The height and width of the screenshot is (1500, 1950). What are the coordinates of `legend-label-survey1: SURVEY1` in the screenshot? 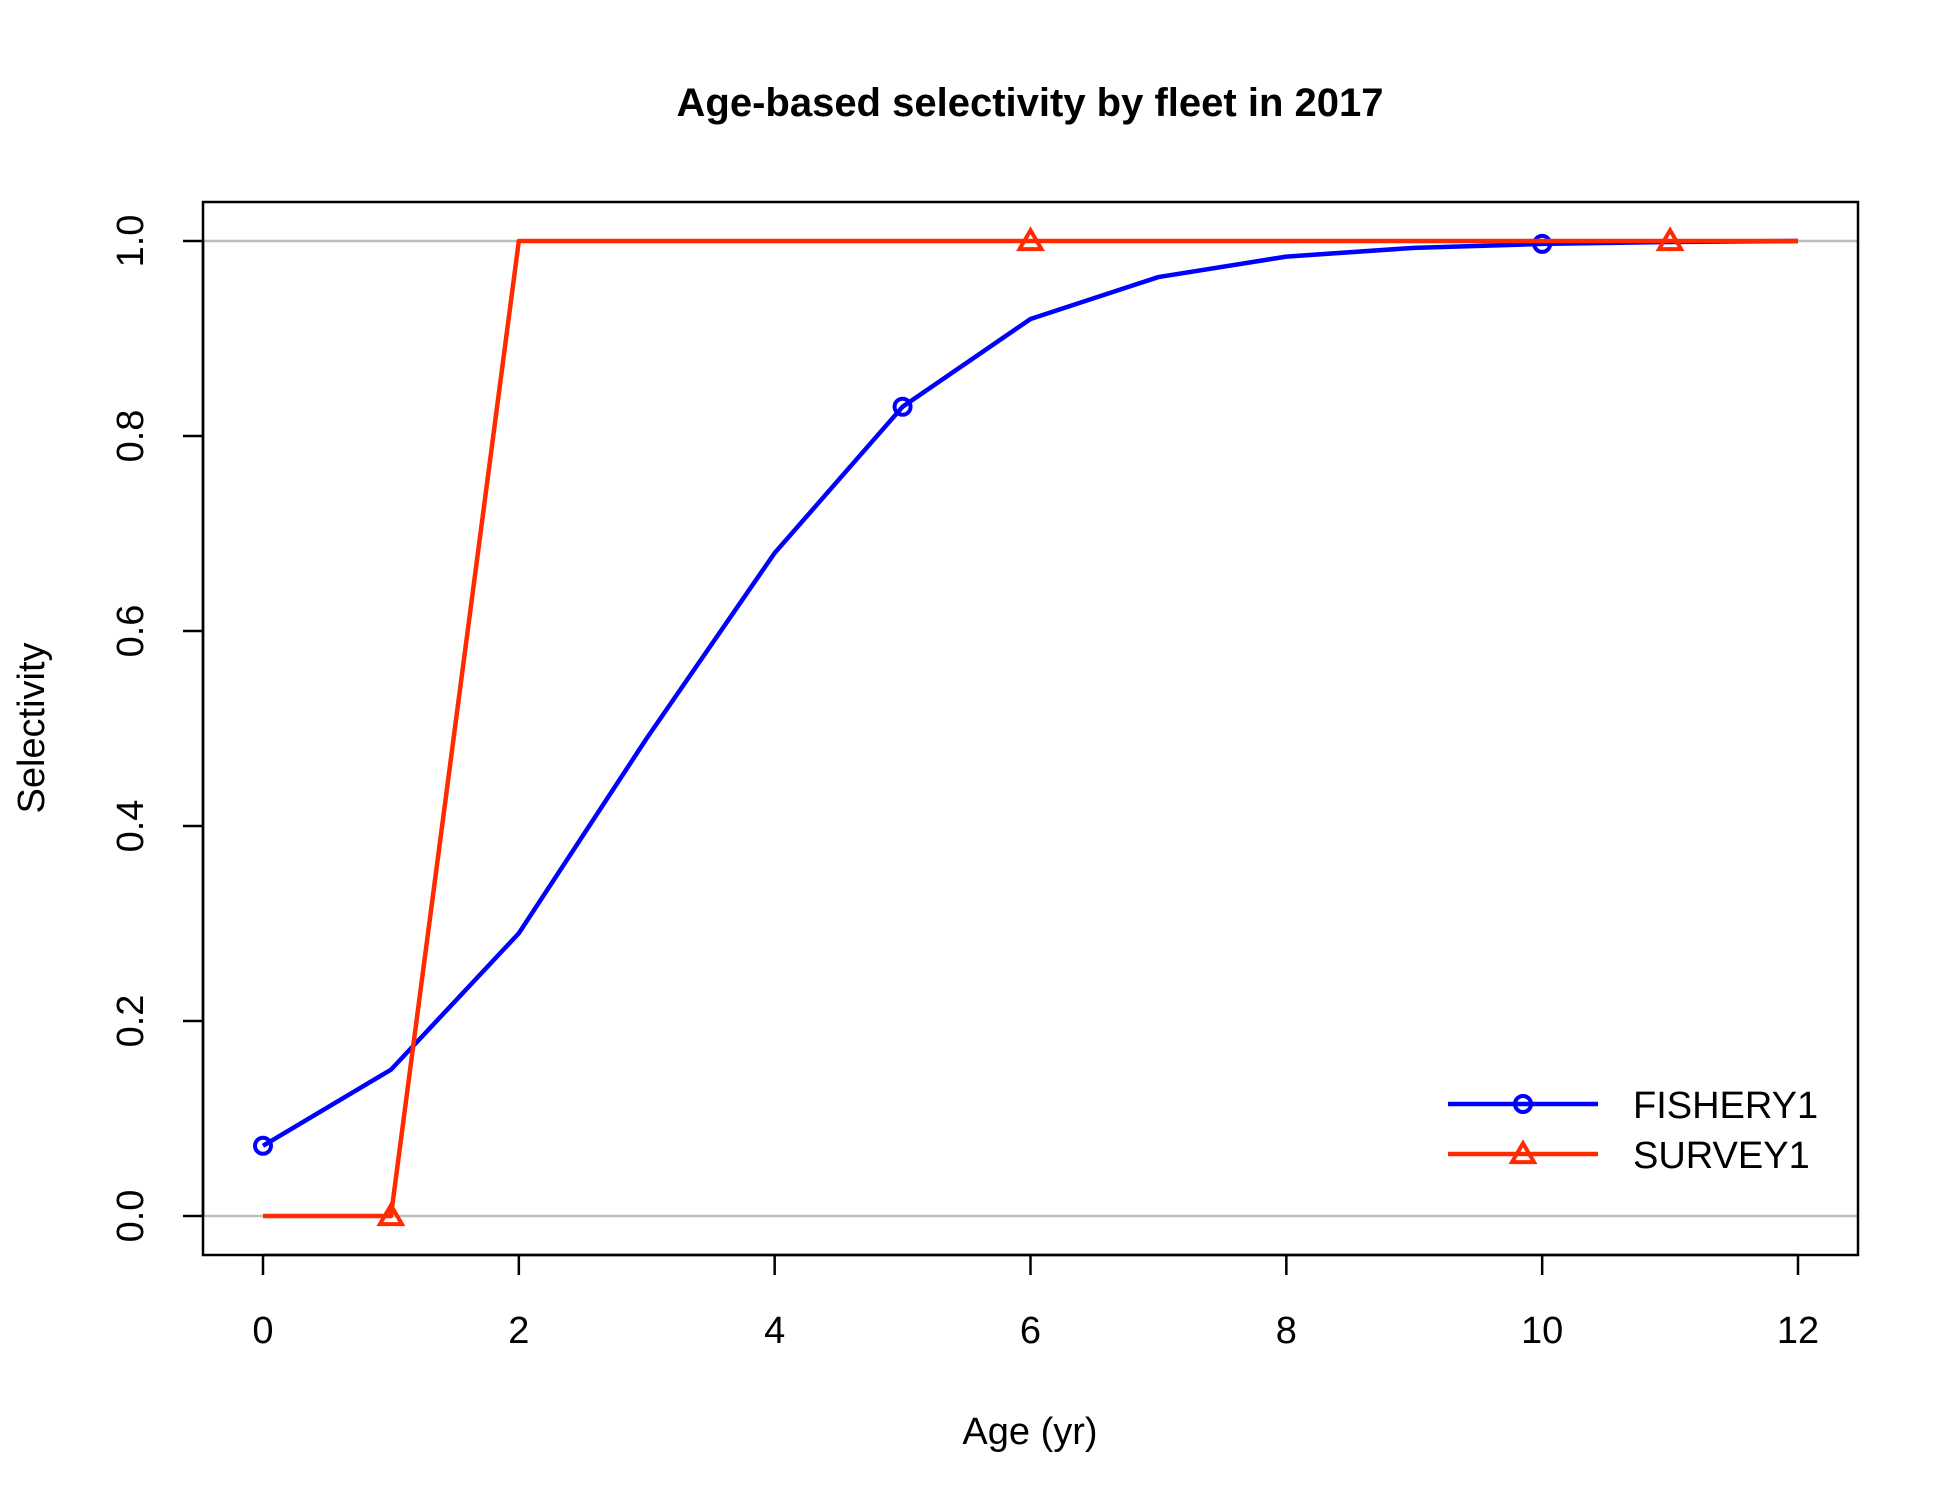 It's located at (1721, 1156).